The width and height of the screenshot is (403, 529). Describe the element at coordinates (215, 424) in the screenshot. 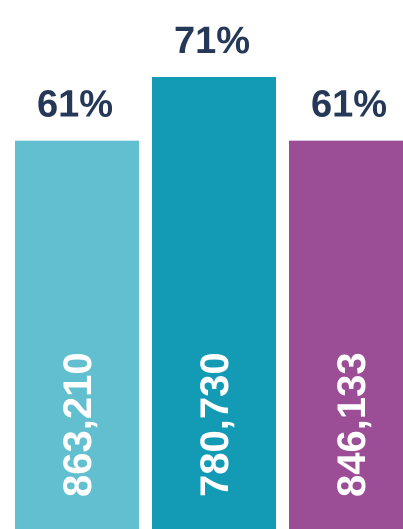

I see `count-label: 780,730` at that location.